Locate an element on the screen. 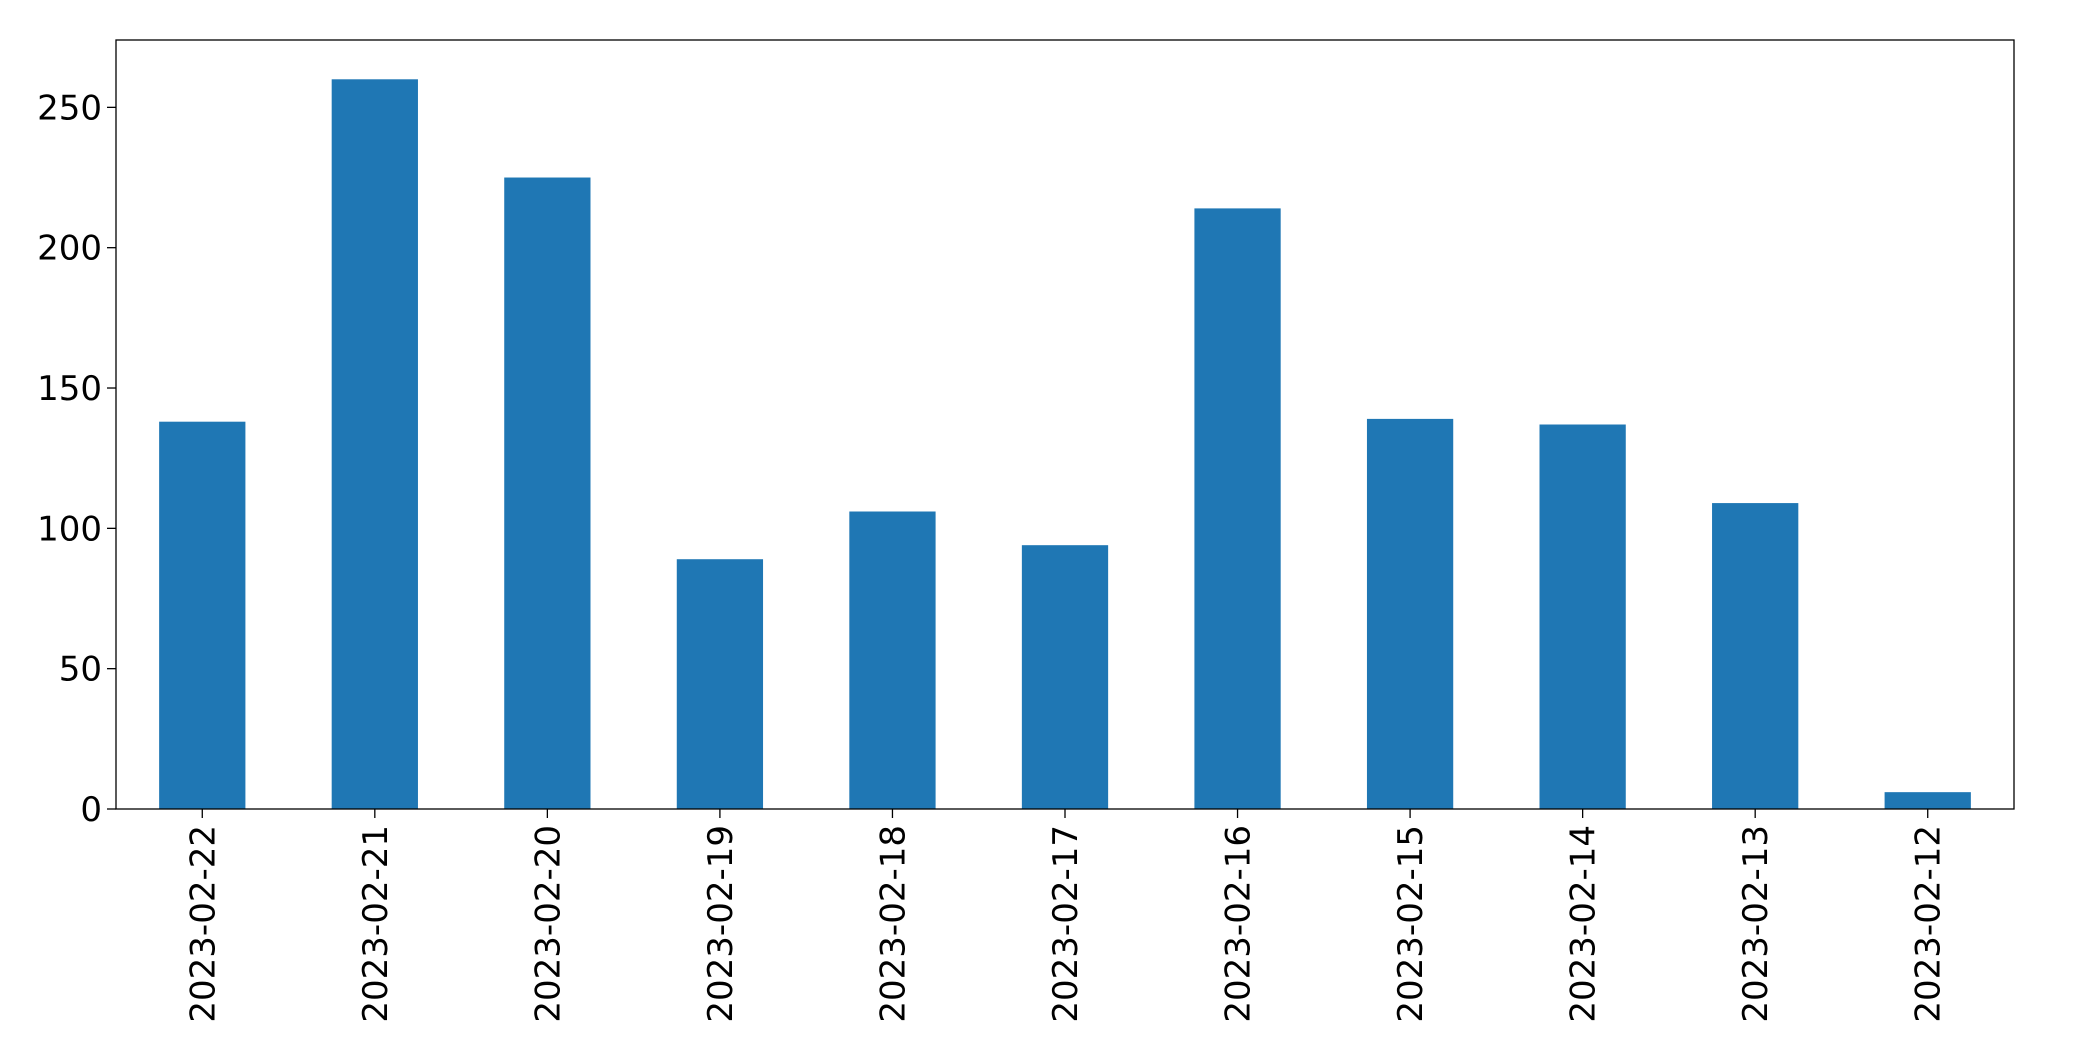 Image resolution: width=2093 pixels, height=1061 pixels. x-tick-label: 2023-02-16 is located at coordinates (1239, 924).